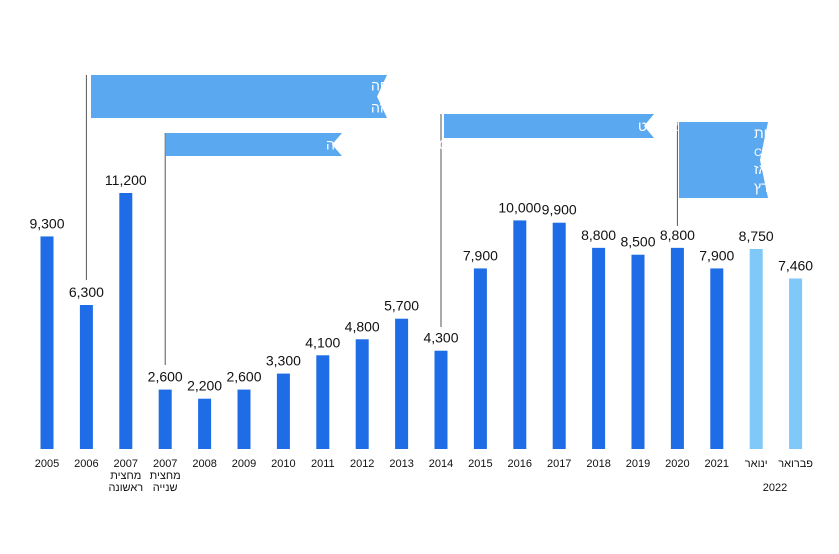  What do you see at coordinates (480, 255) in the screenshot?
I see `value-label-11: 7,900` at bounding box center [480, 255].